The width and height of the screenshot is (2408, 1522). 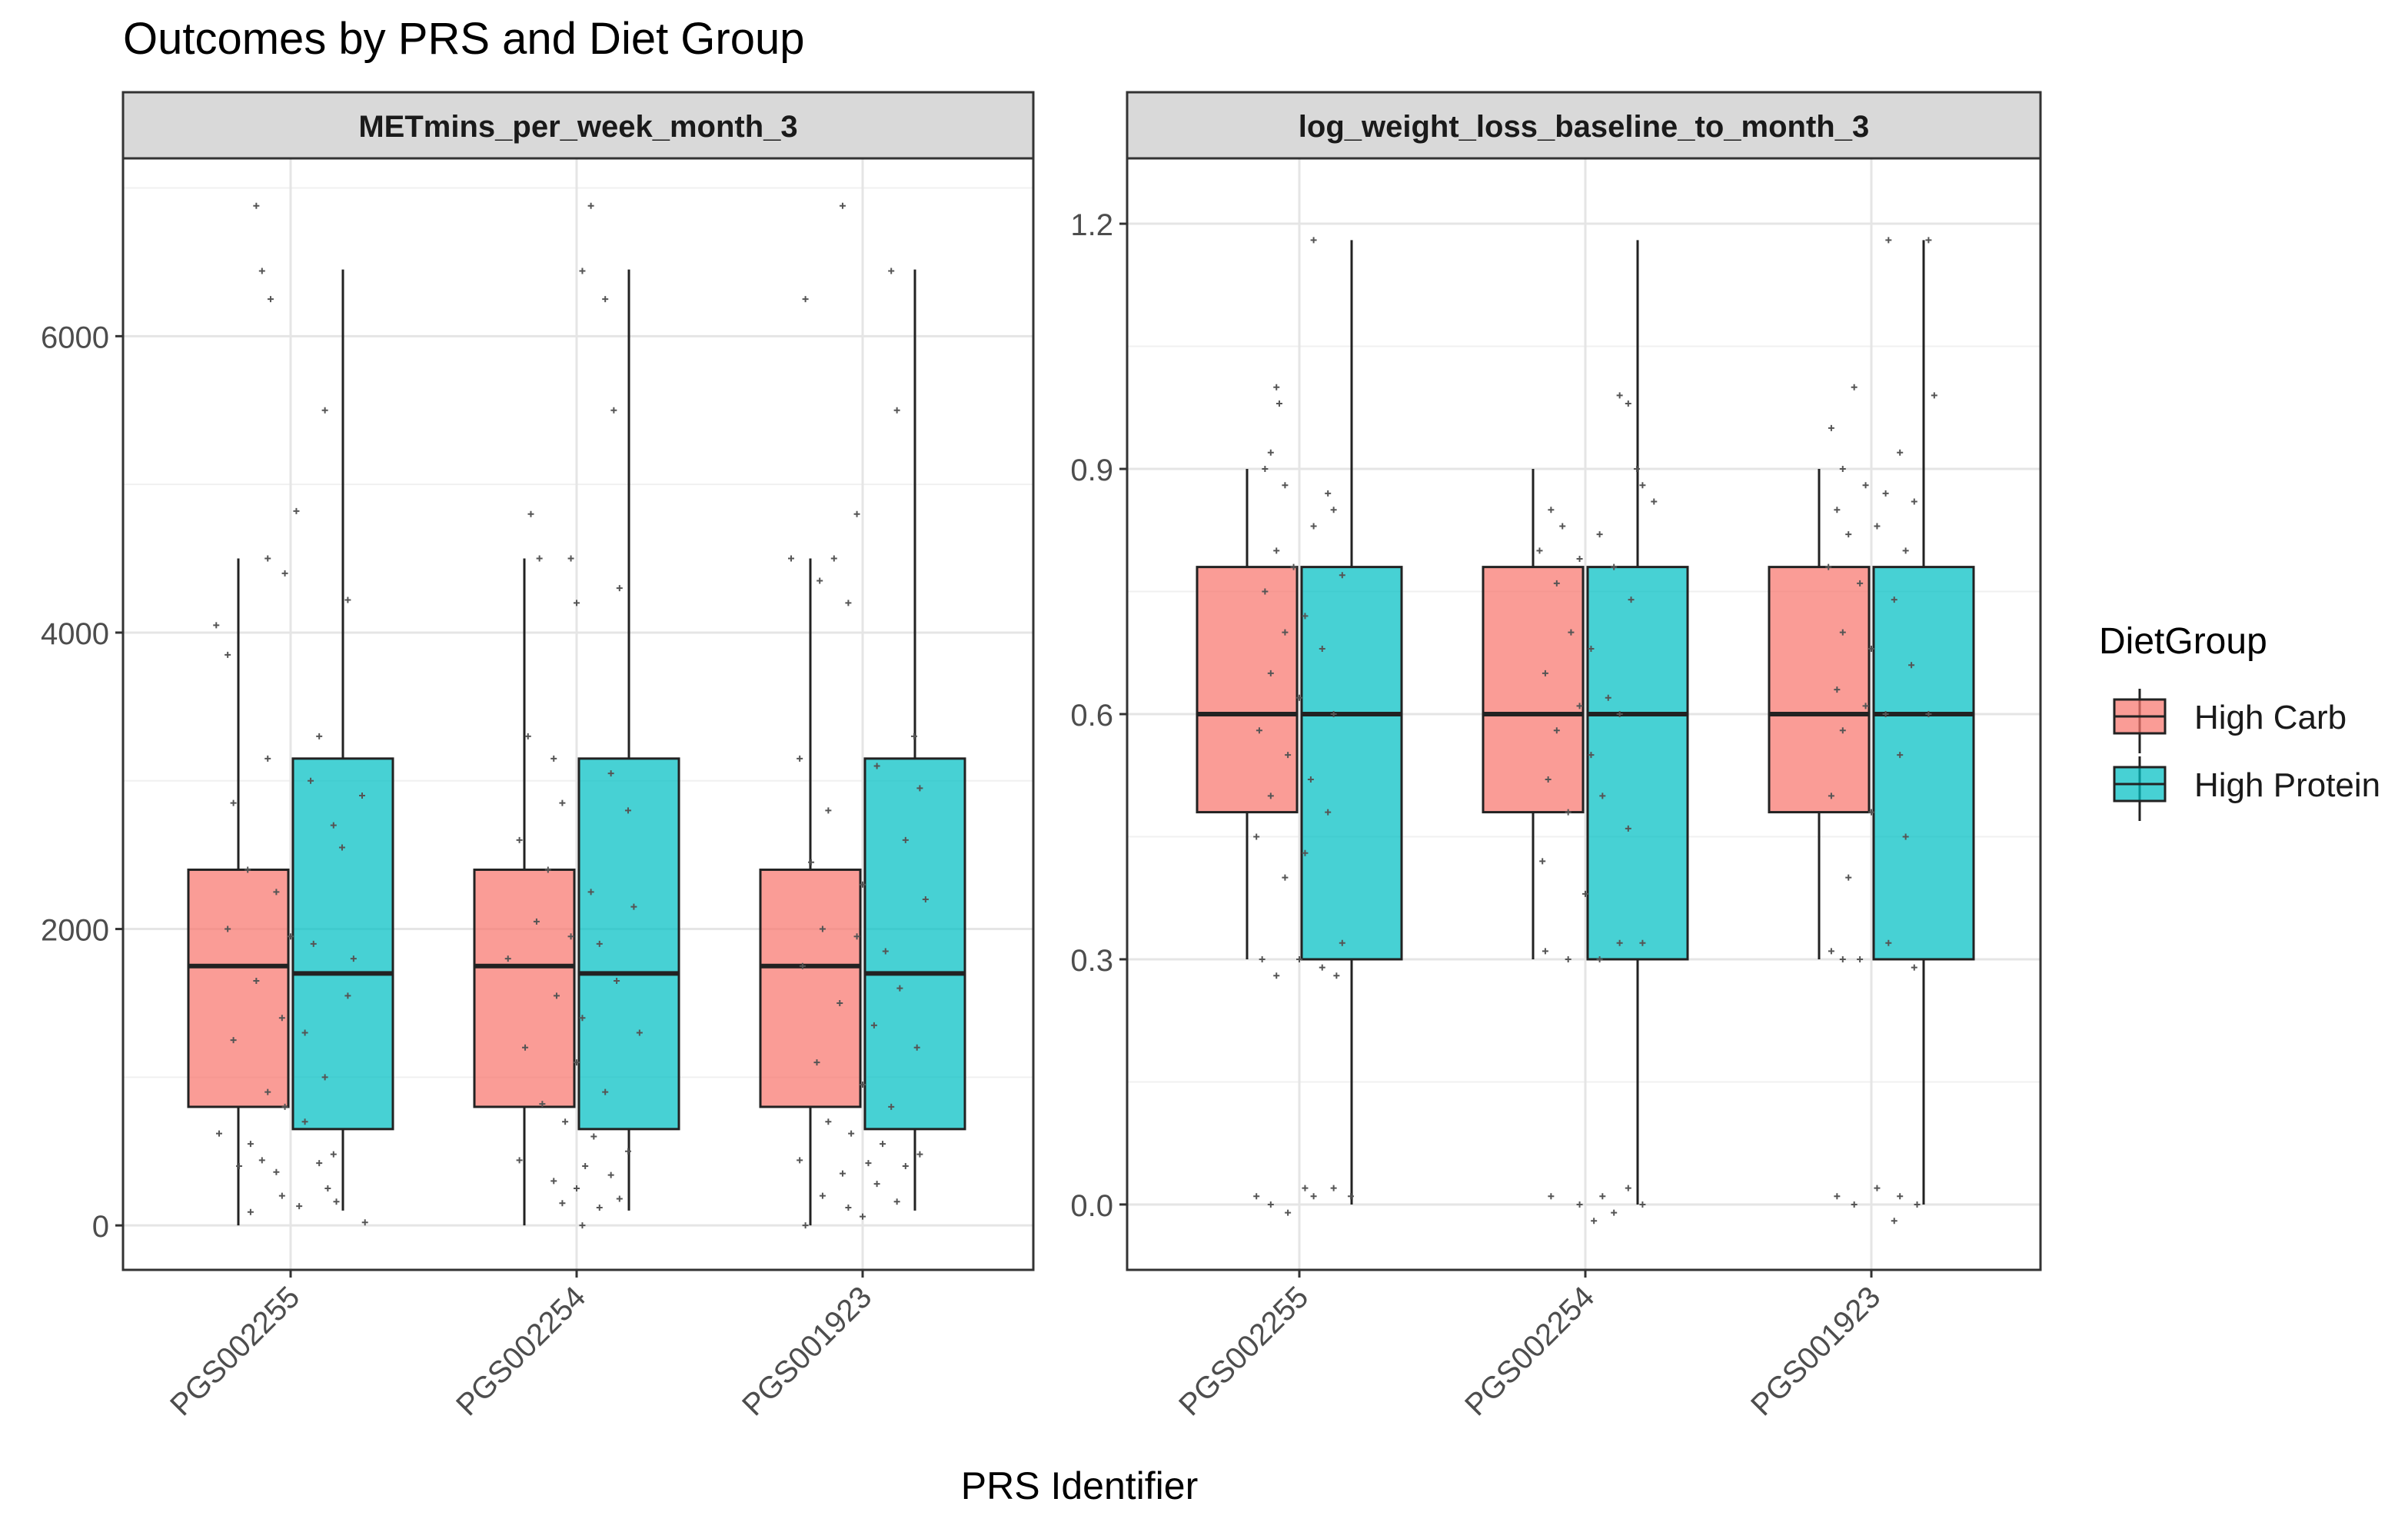 What do you see at coordinates (807, 1351) in the screenshot?
I see `x-tick-label: PGS001923` at bounding box center [807, 1351].